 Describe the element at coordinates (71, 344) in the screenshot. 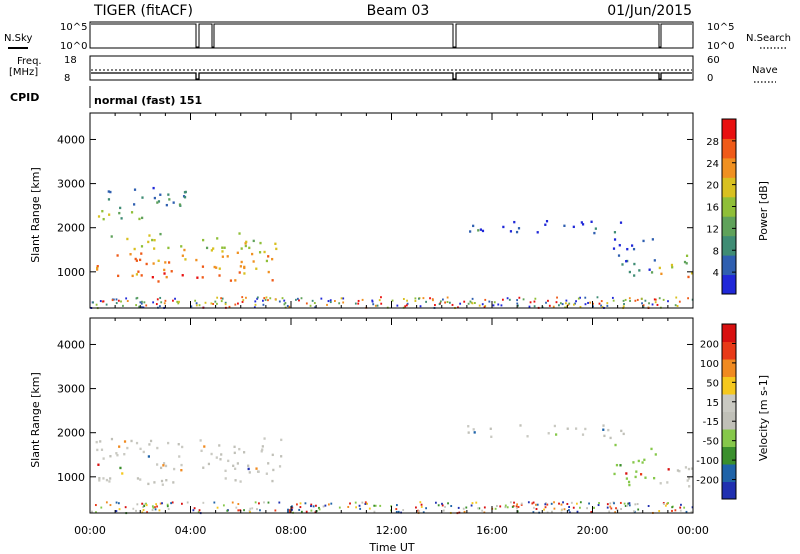

I see `y-tick-label: 4000` at that location.